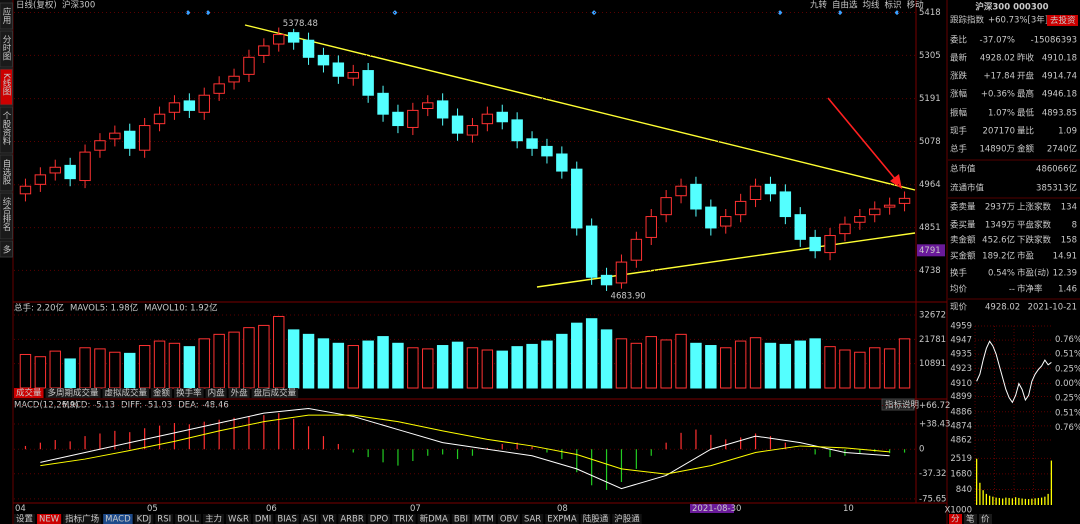  I want to click on indicator-tab: OBV, so click(509, 519).